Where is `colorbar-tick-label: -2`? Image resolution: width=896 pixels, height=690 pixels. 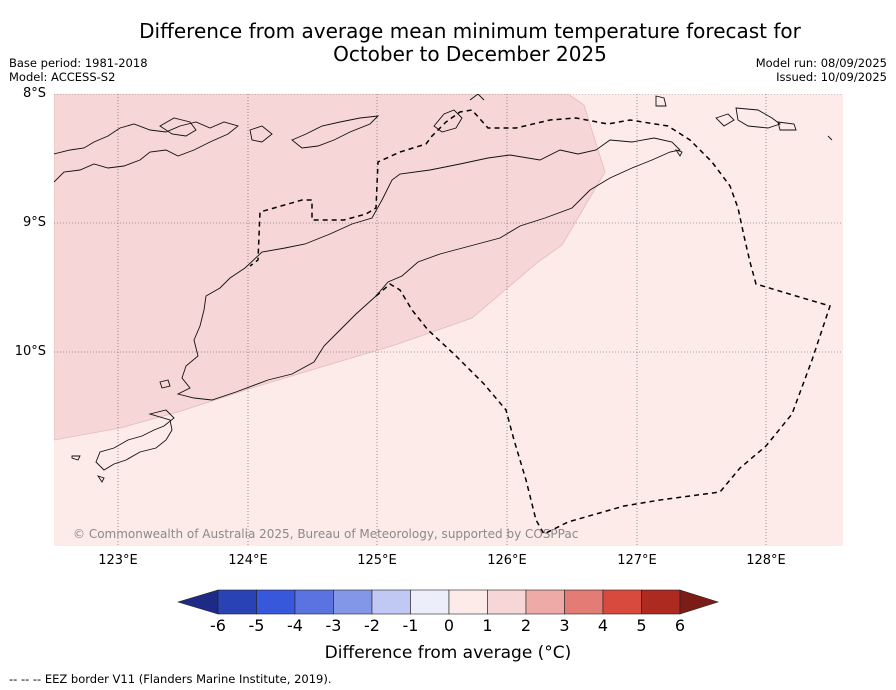
colorbar-tick-label: -2 is located at coordinates (372, 625).